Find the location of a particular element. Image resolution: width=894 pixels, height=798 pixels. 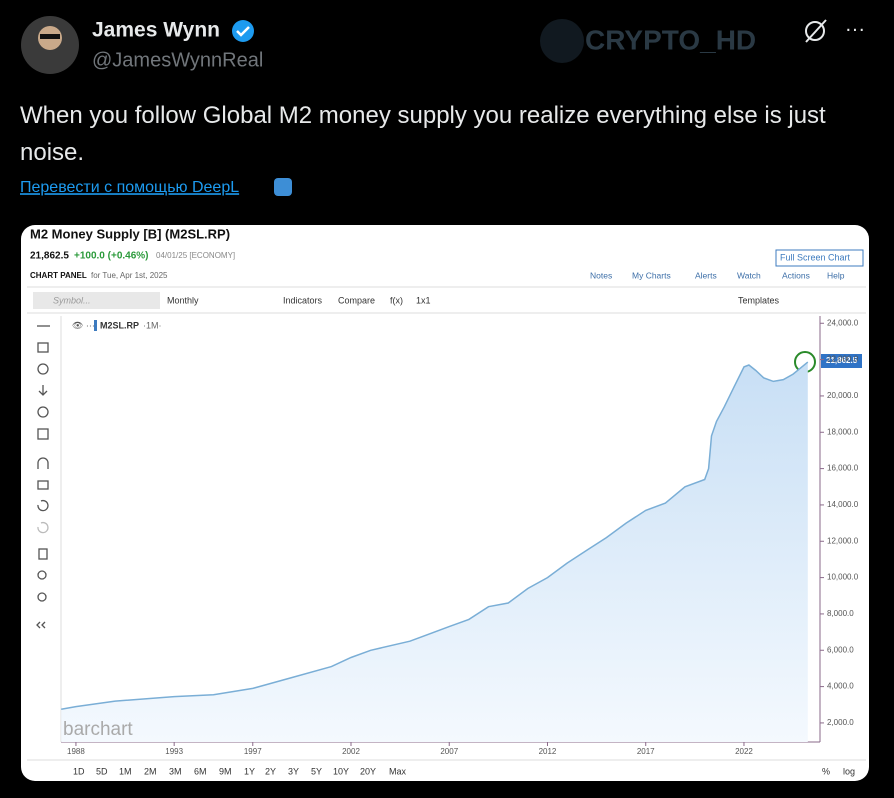

range-button: 6M is located at coordinates (200, 771).